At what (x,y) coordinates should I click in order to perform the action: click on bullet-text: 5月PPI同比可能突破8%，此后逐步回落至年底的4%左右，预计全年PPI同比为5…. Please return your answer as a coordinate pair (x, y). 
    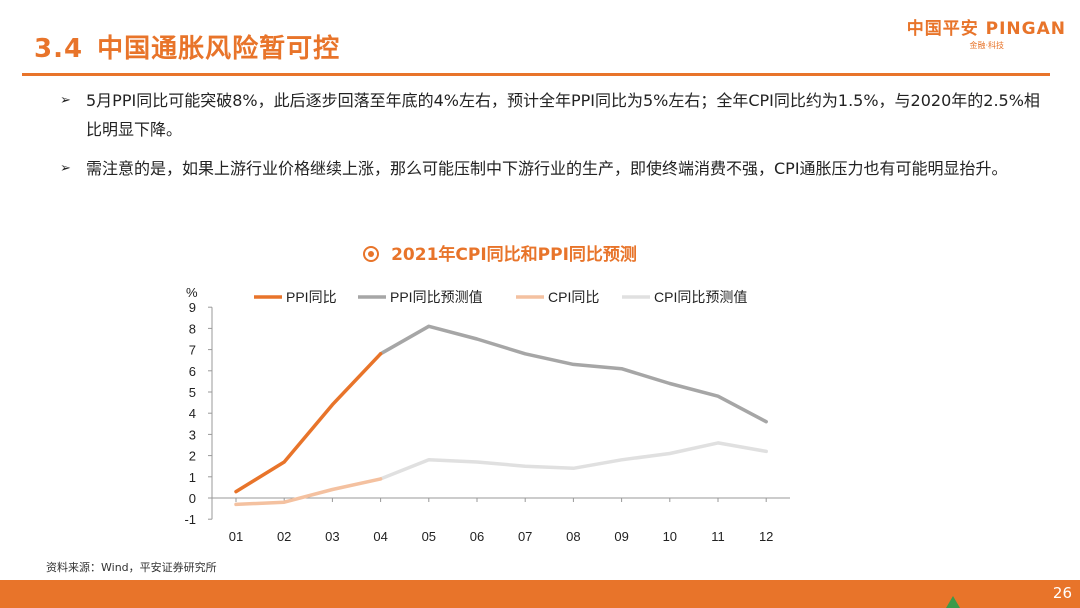
    Looking at the image, I should click on (563, 115).